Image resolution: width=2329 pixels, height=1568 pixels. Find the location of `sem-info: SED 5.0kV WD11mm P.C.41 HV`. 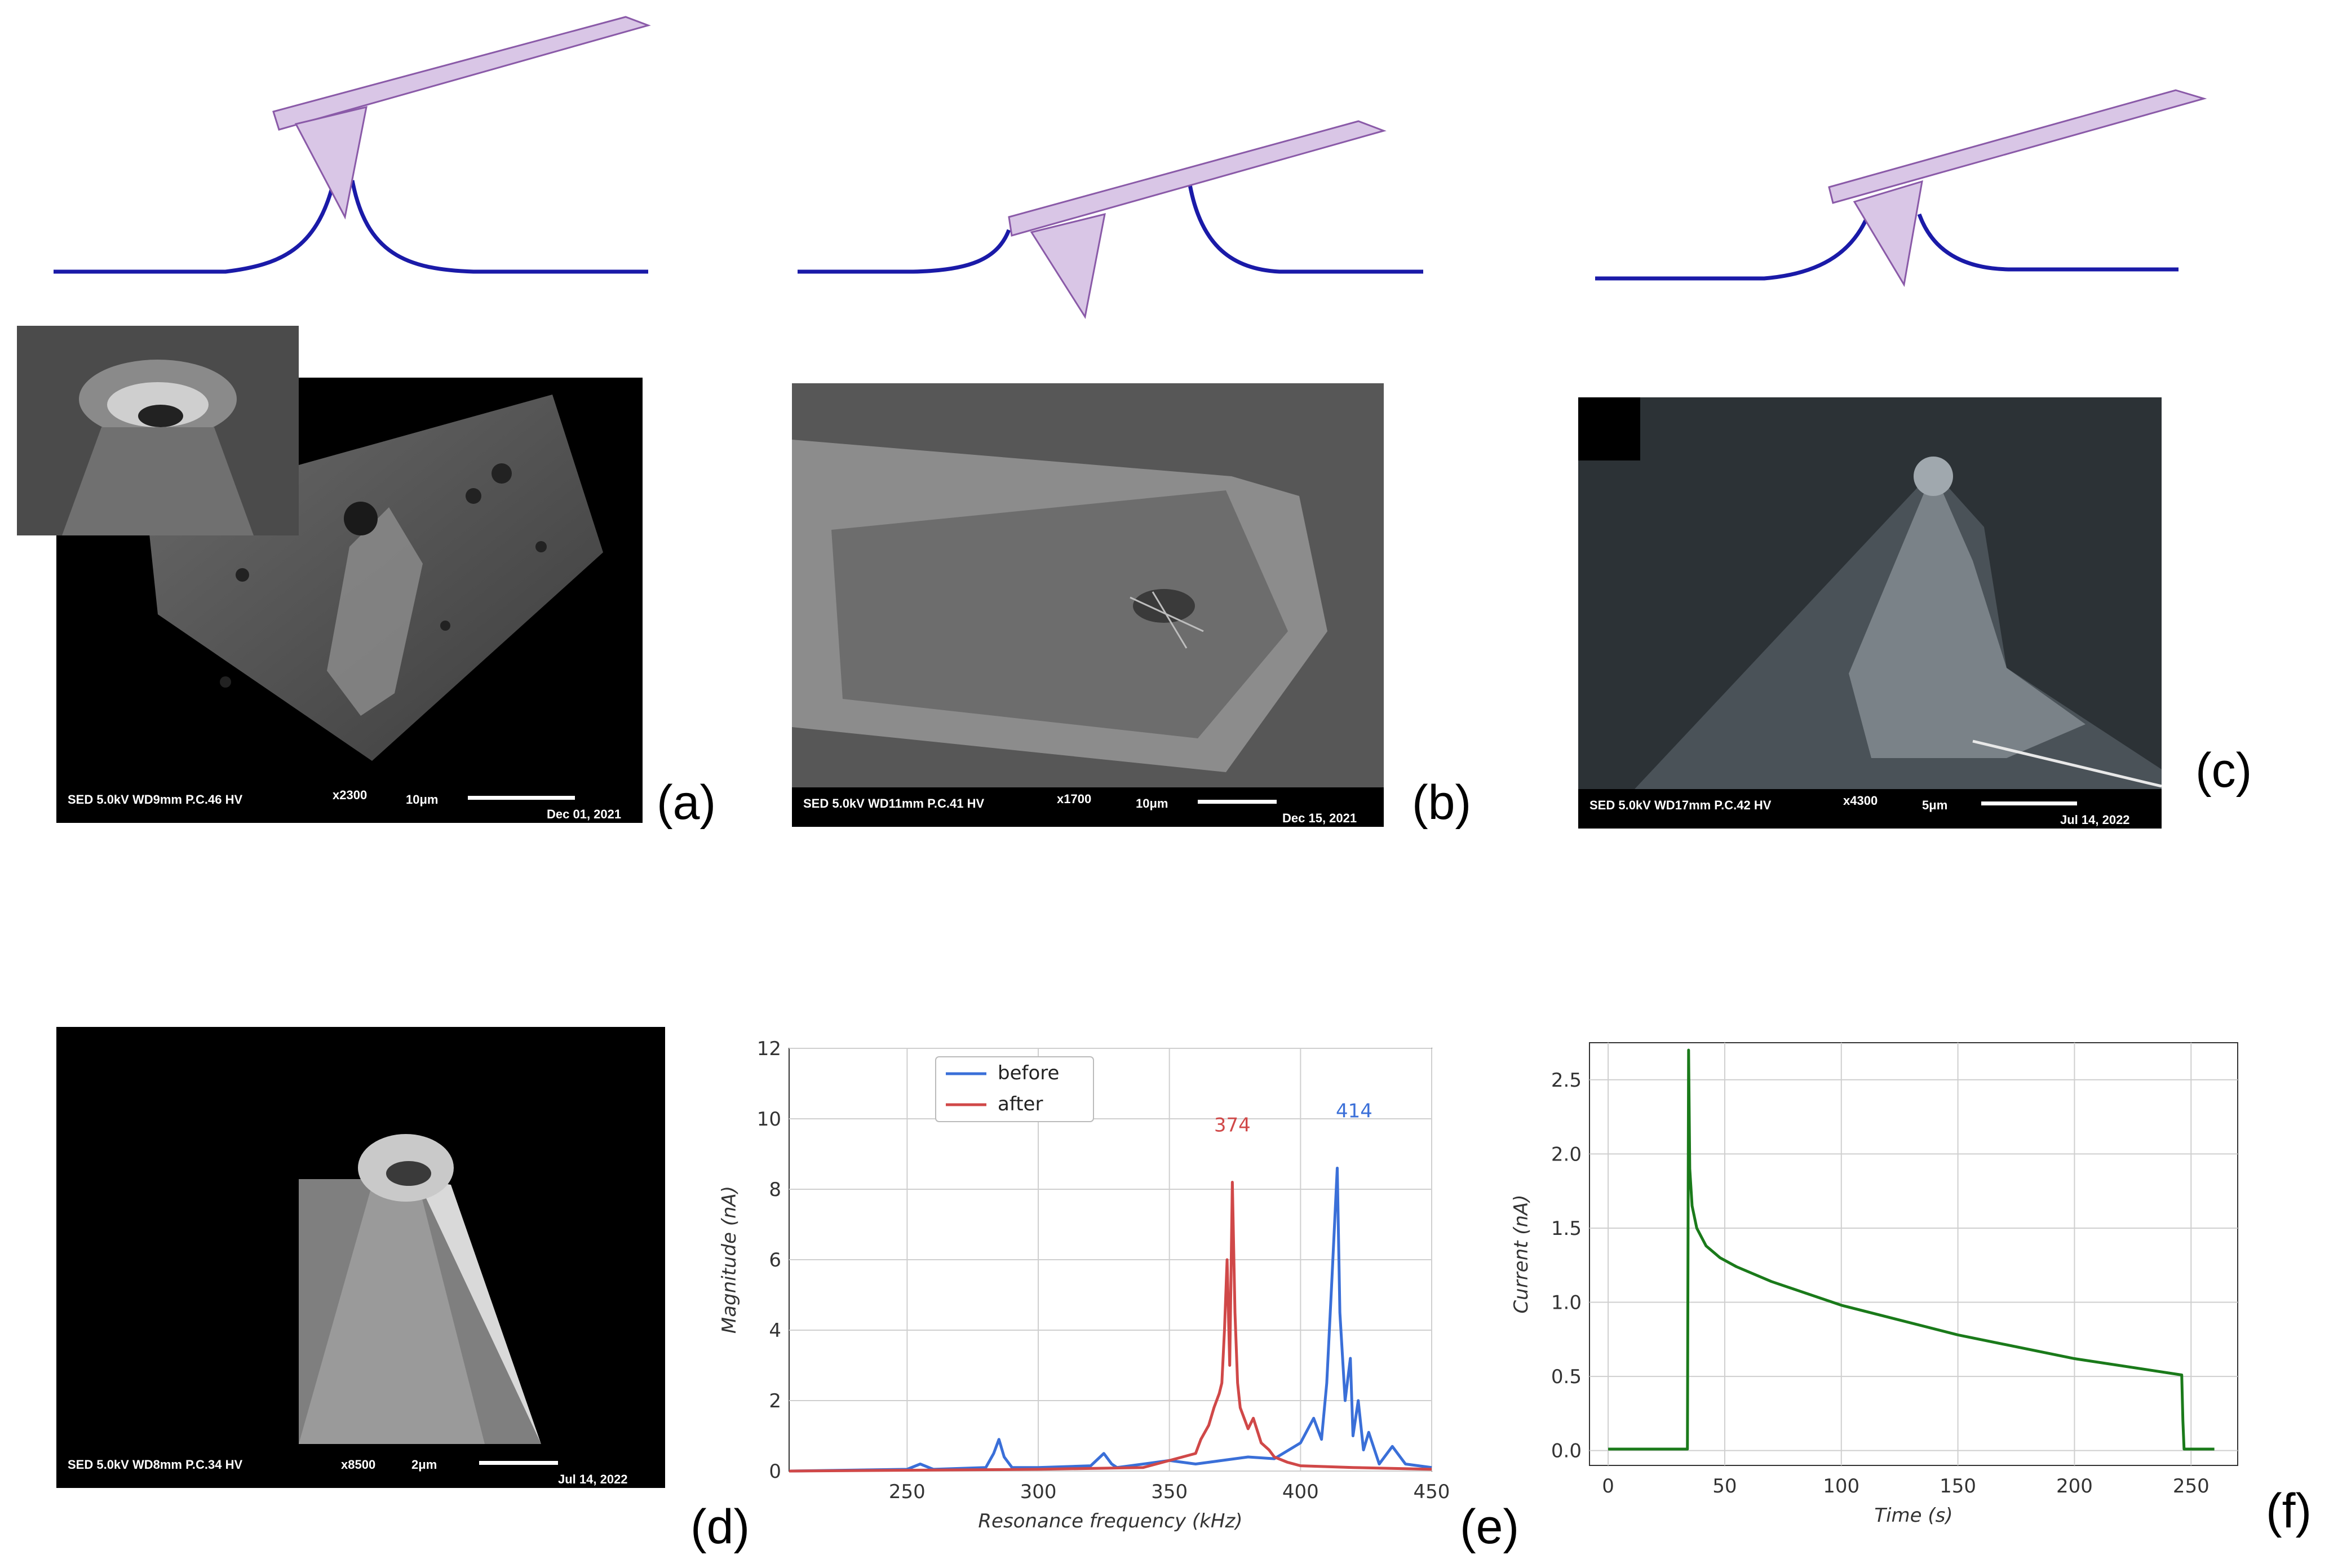

sem-info: SED 5.0kV WD11mm P.C.41 HV is located at coordinates (894, 803).